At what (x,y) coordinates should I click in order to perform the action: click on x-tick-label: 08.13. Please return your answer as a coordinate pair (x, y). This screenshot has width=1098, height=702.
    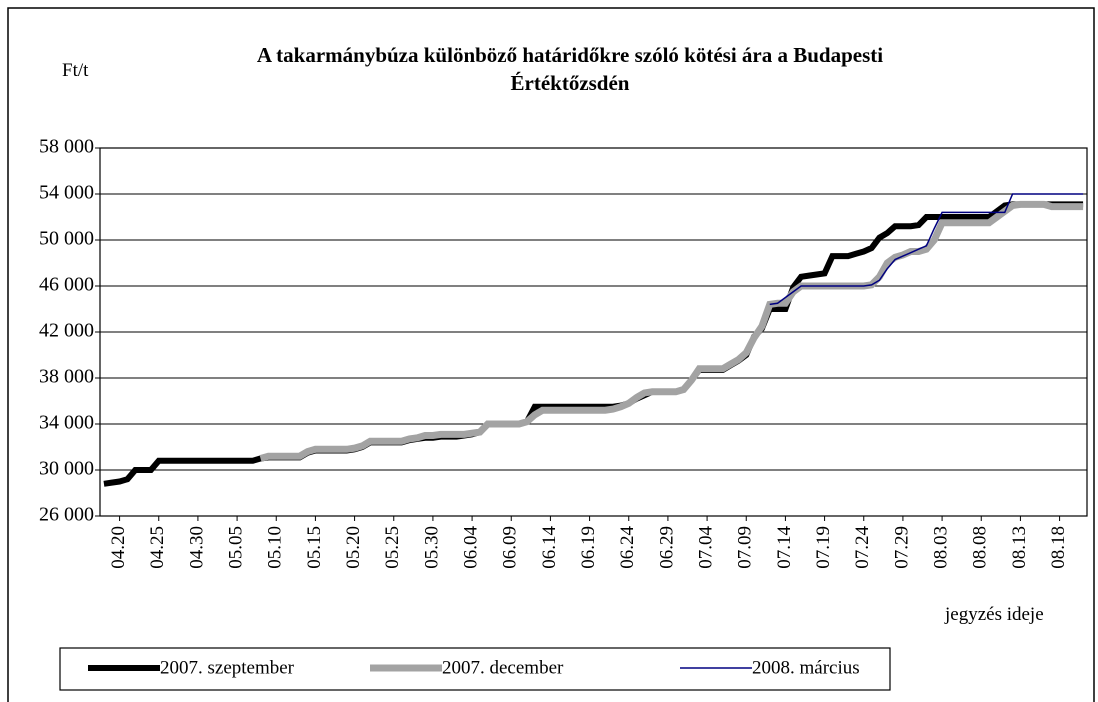
    Looking at the image, I should click on (1019, 547).